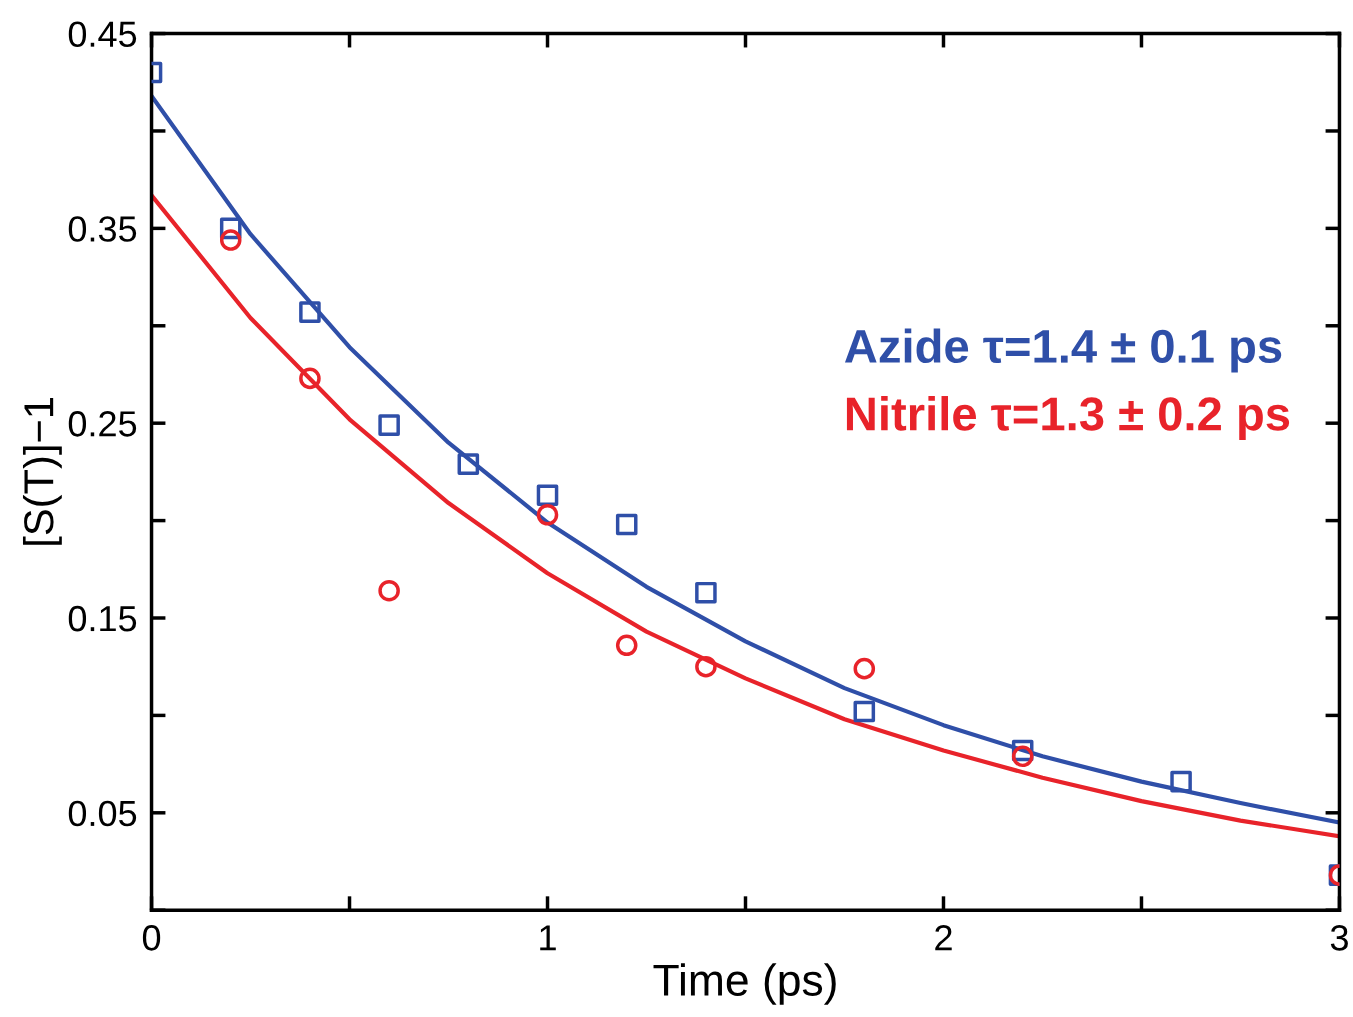 The height and width of the screenshot is (1017, 1353). What do you see at coordinates (102, 34) in the screenshot?
I see `y-tick-label: 0.45` at bounding box center [102, 34].